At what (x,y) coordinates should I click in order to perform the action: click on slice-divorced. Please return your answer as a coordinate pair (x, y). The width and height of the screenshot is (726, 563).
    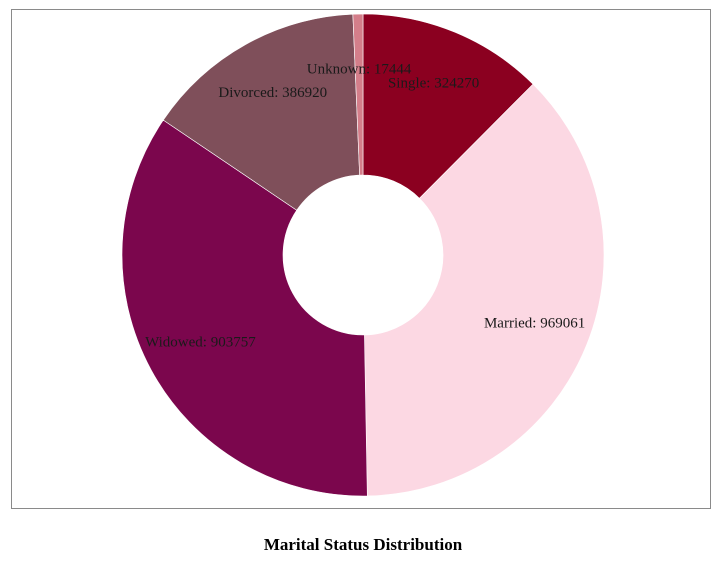
    Looking at the image, I should click on (261, 112).